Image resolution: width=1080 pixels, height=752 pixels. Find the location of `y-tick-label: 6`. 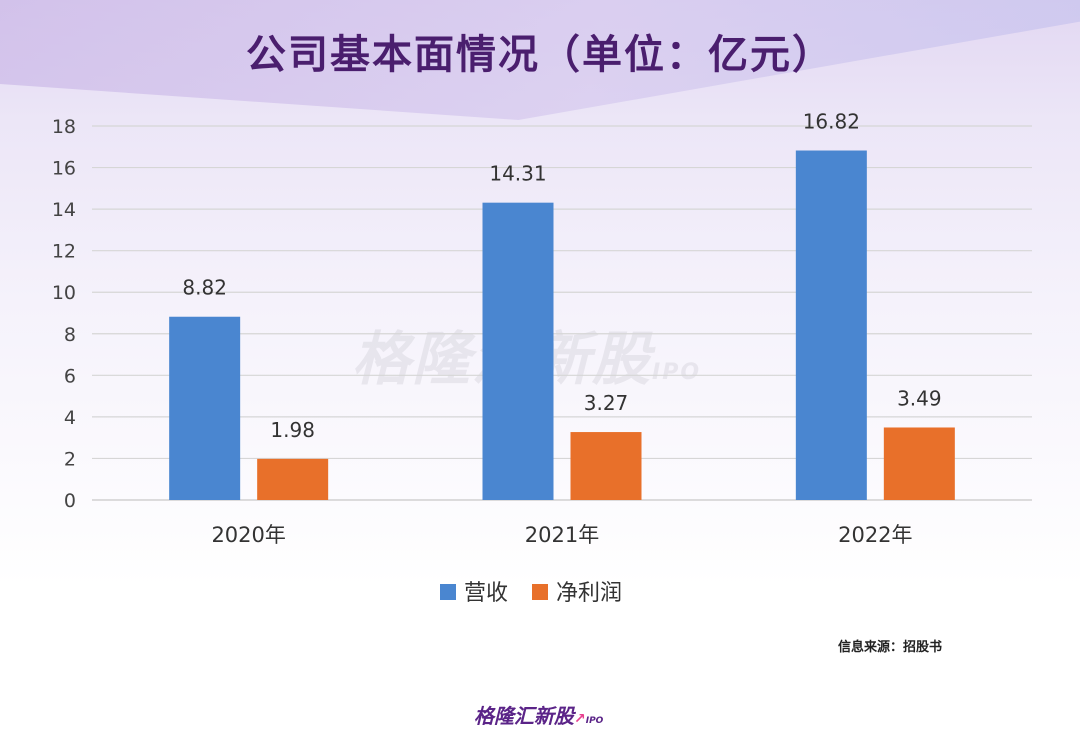

y-tick-label: 6 is located at coordinates (70, 376).